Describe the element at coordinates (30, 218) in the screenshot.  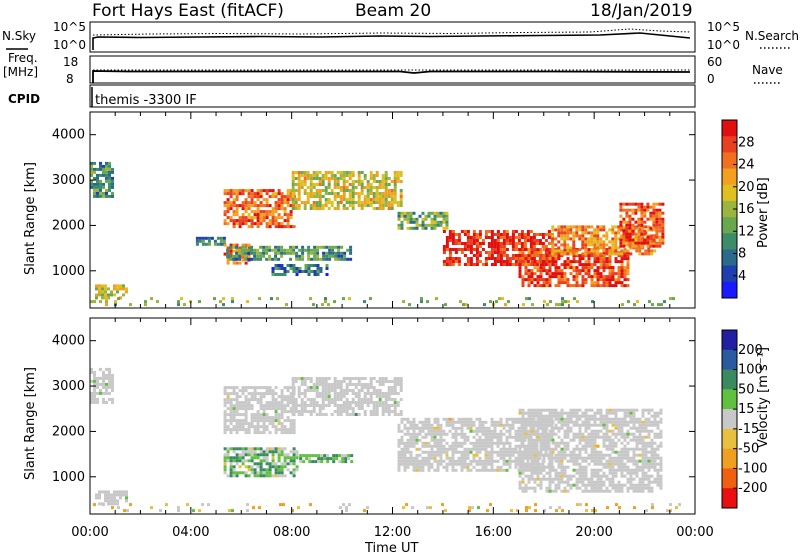
I see `power-ylabel: Slant Range [km]` at that location.